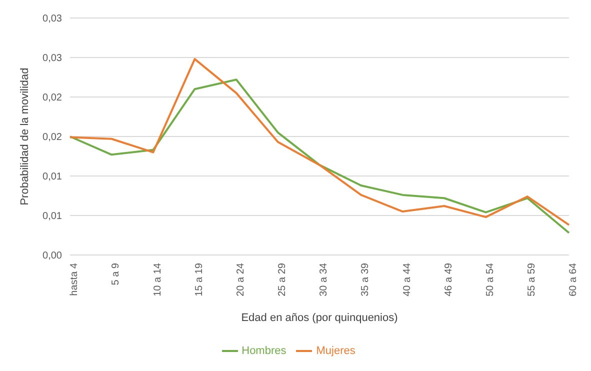 The height and width of the screenshot is (371, 591). What do you see at coordinates (448, 279) in the screenshot?
I see `x-tick-label: 46 a 49` at bounding box center [448, 279].